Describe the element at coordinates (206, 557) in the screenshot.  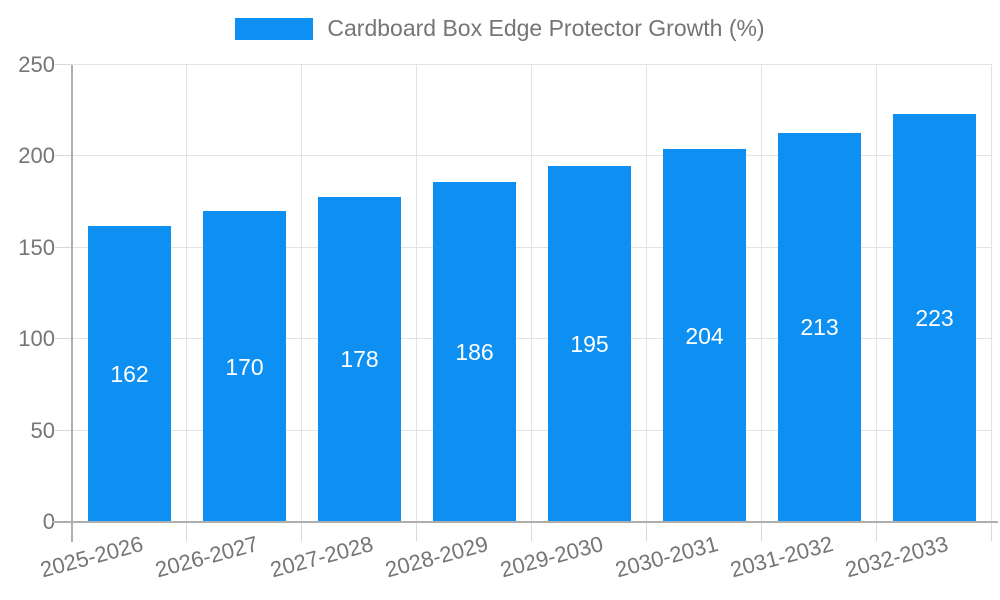
I see `x-axis-tick-label: 2026-2027` at that location.